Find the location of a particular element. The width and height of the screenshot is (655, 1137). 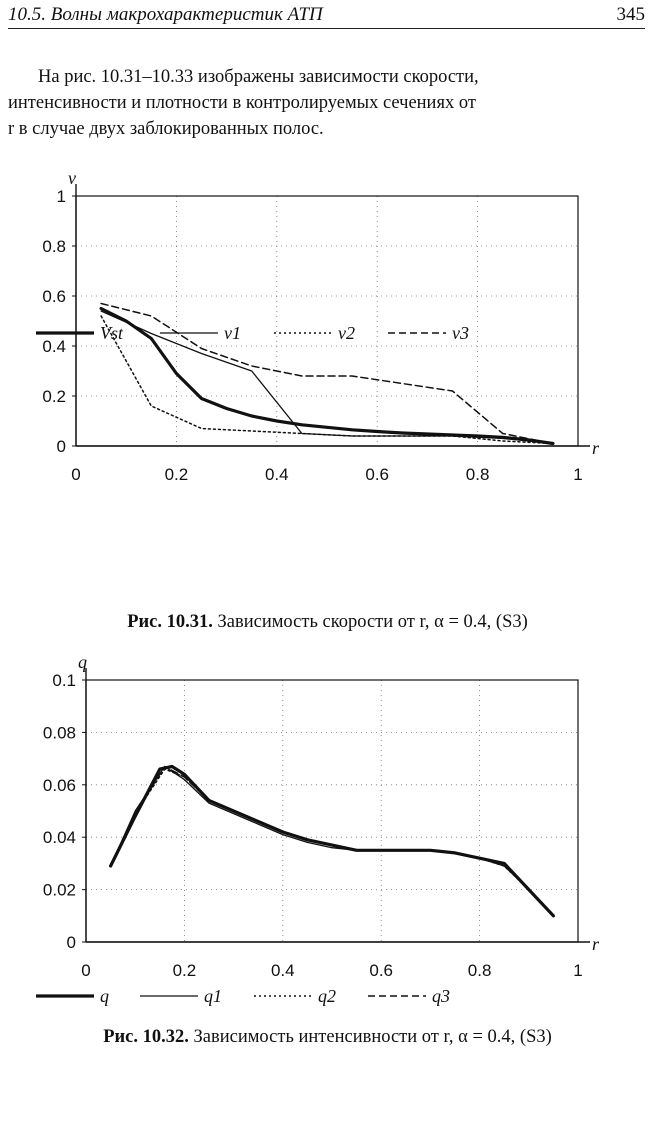

y-axis-label: v is located at coordinates (72, 179).